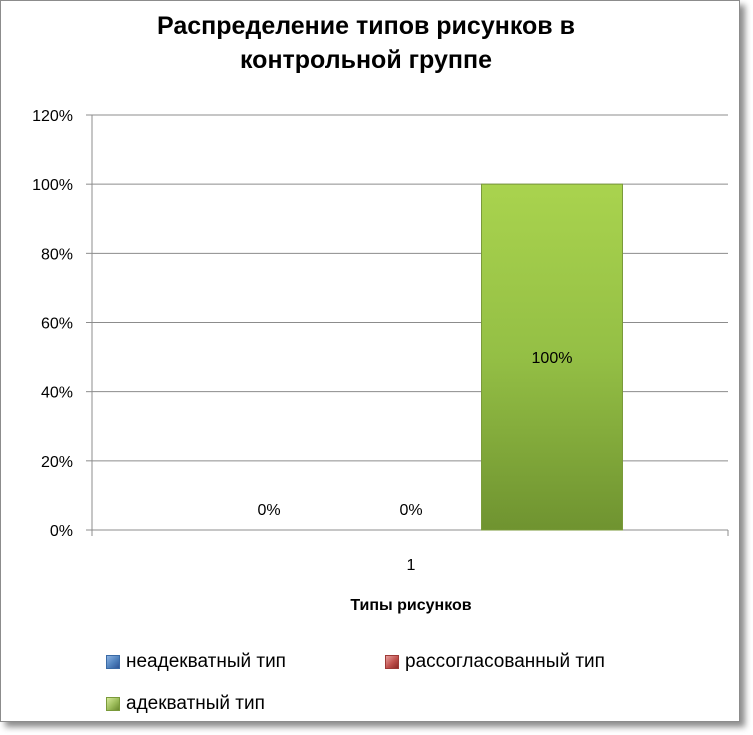 This screenshot has width=753, height=735. What do you see at coordinates (366, 26) in the screenshot?
I see `chart-title-line-1: Распределение типов рисунков в` at bounding box center [366, 26].